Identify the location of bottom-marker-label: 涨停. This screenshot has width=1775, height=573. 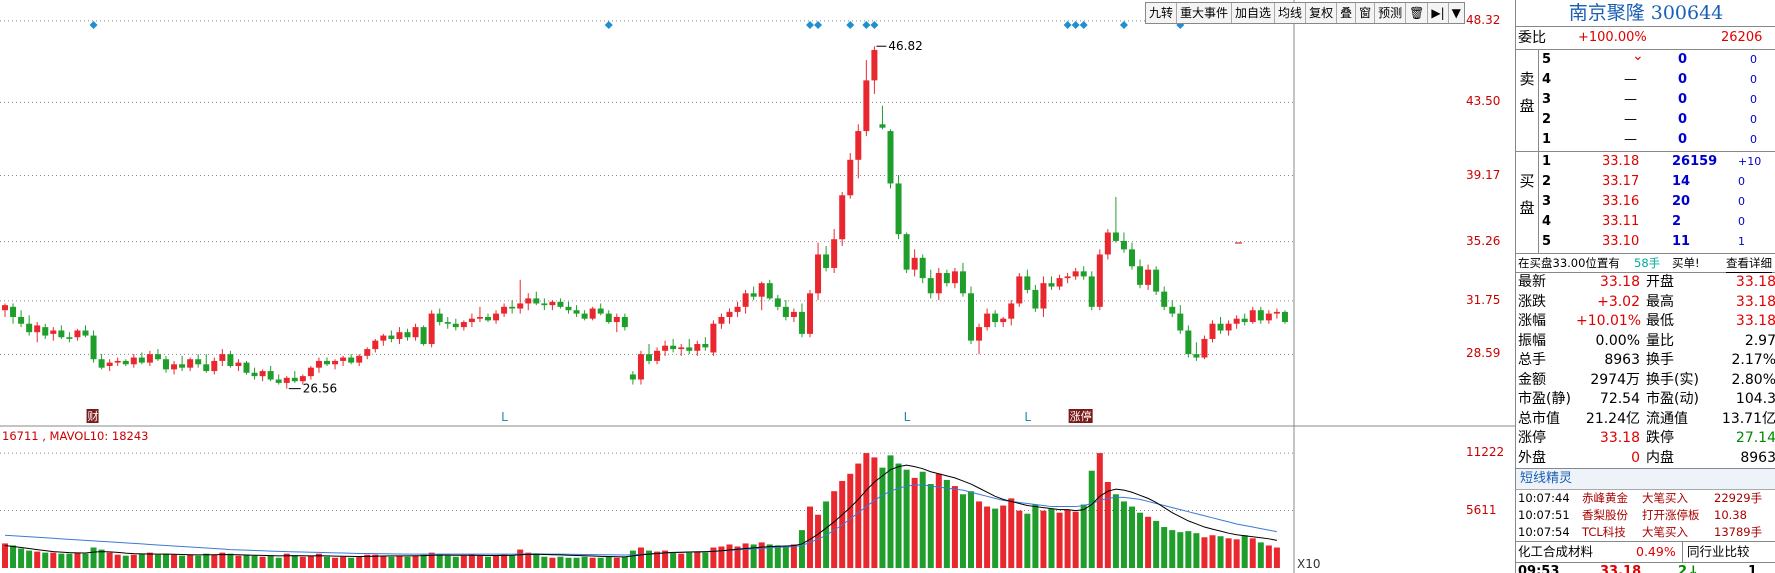
(1081, 416).